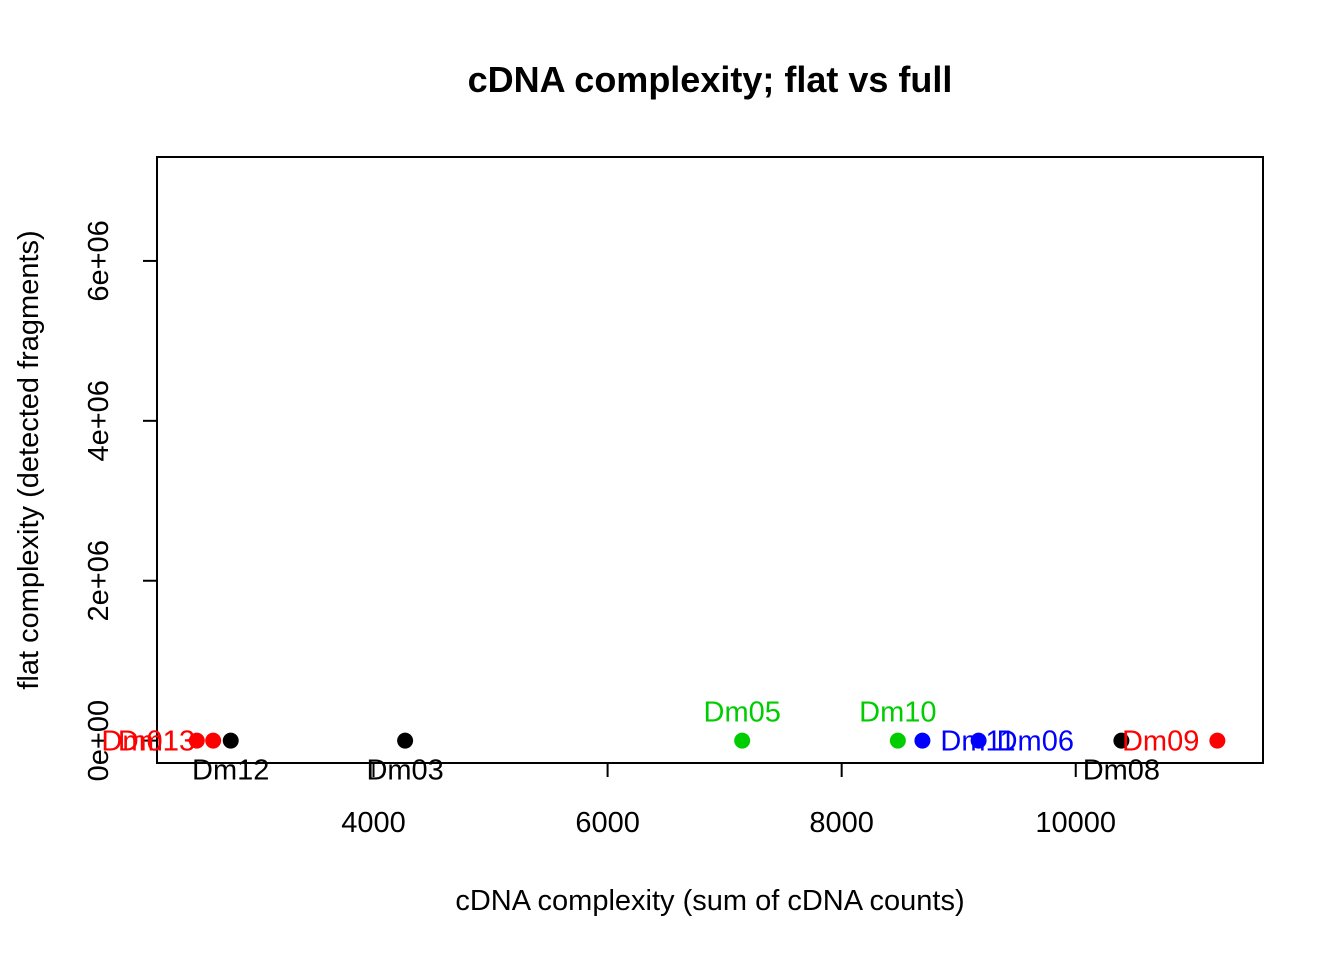  What do you see at coordinates (99, 260) in the screenshot?
I see `y-tick-label: 6e+06` at bounding box center [99, 260].